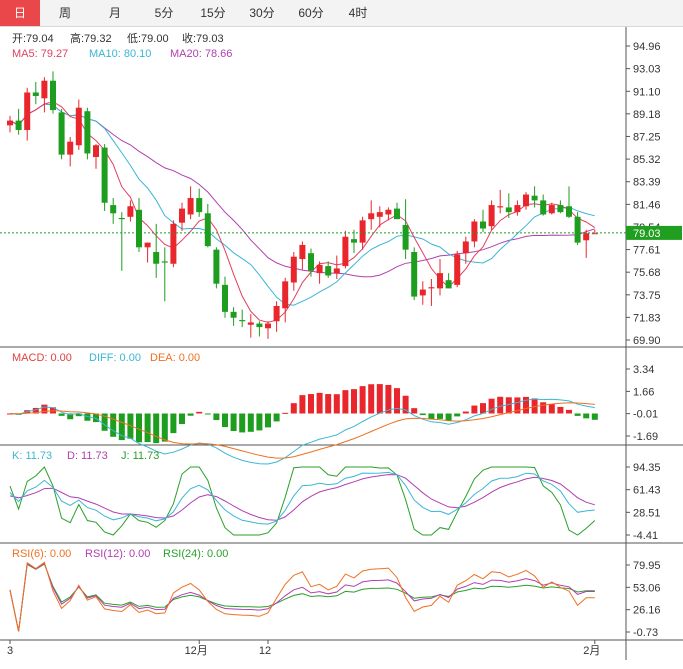  Describe the element at coordinates (647, 234) in the screenshot. I see `current-price-label: 79.03` at that location.